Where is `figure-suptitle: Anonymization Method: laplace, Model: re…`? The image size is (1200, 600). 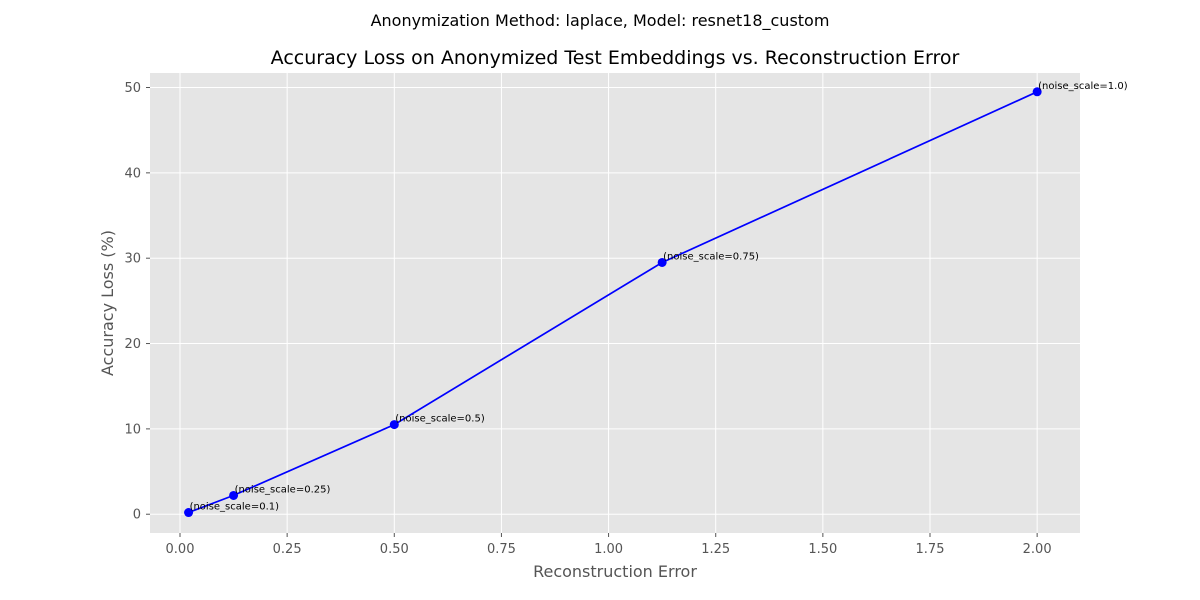
figure-suptitle: Anonymization Method: laplace, Model: re… is located at coordinates (600, 21).